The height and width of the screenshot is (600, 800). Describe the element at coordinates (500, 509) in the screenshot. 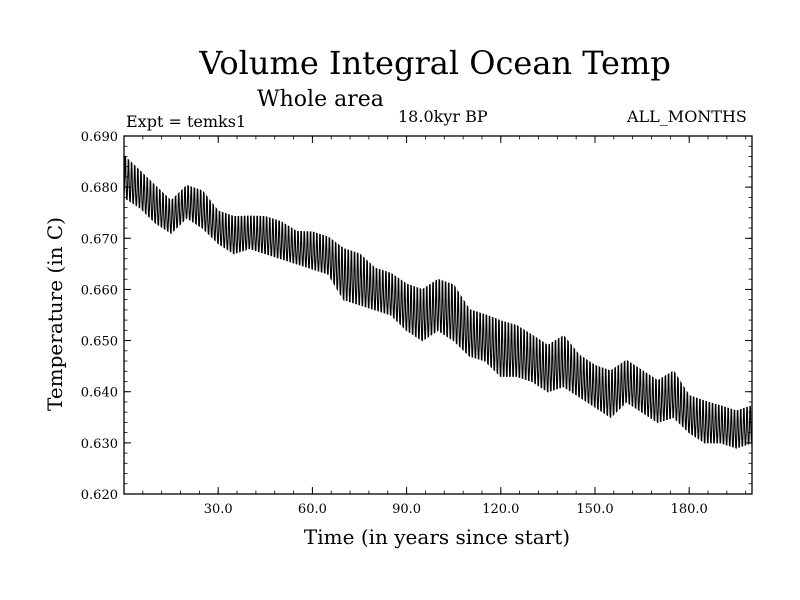

I see `x-tick-label: 120.0` at that location.